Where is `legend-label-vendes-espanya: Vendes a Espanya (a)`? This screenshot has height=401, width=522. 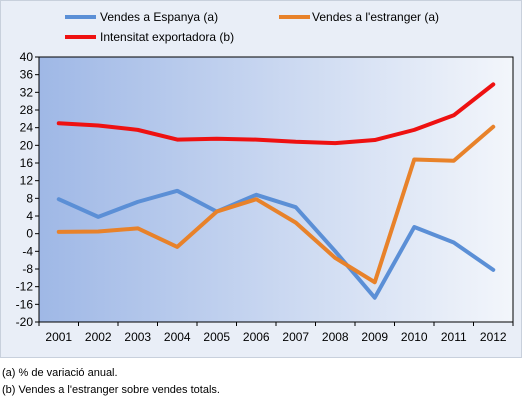 legend-label-vendes-espanya: Vendes a Espanya (a) is located at coordinates (159, 17).